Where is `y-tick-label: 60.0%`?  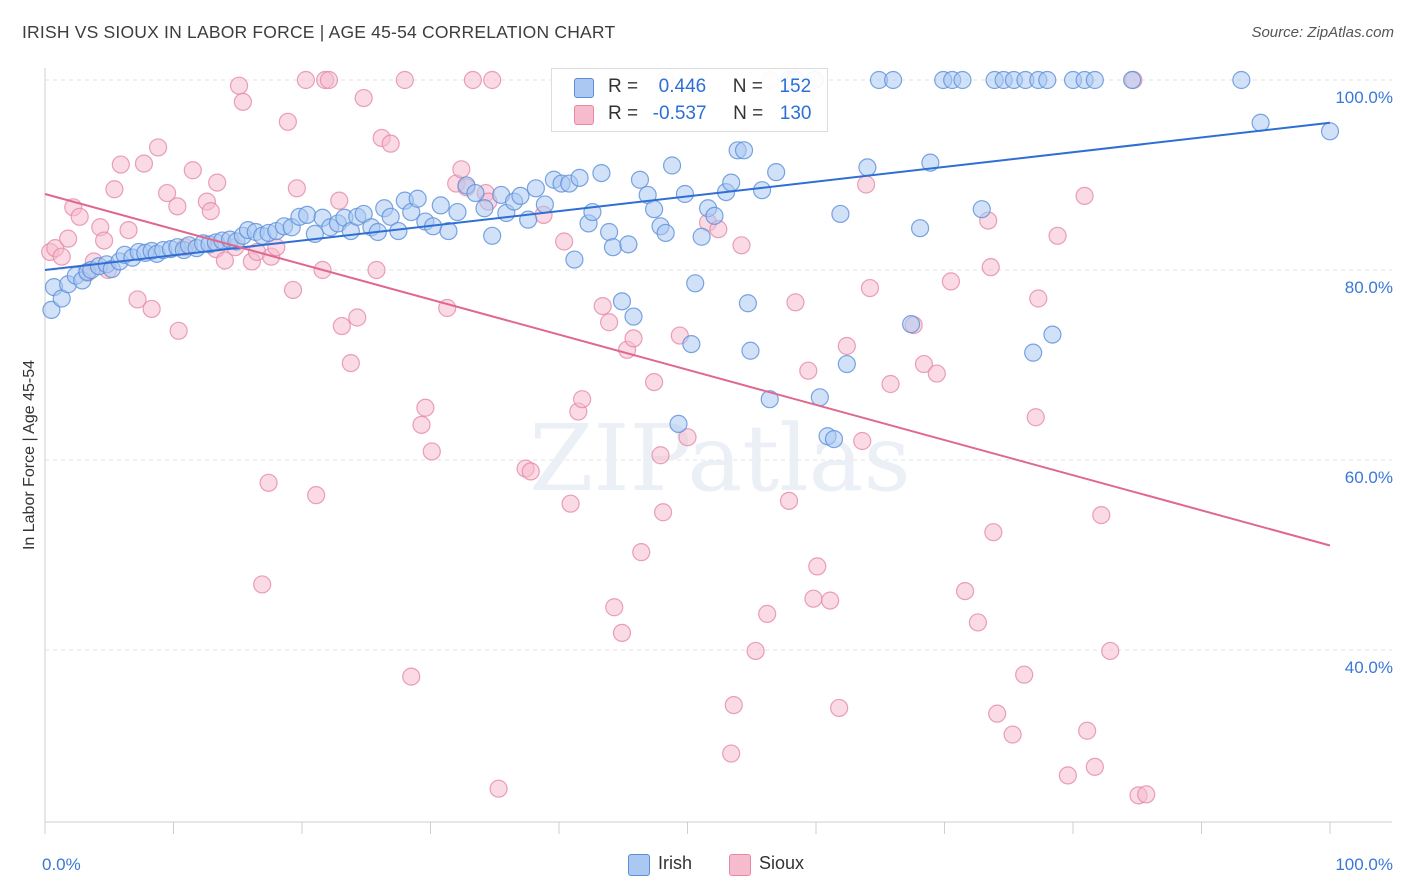
y-tick-label: 60.0% is located at coordinates (1369, 477).